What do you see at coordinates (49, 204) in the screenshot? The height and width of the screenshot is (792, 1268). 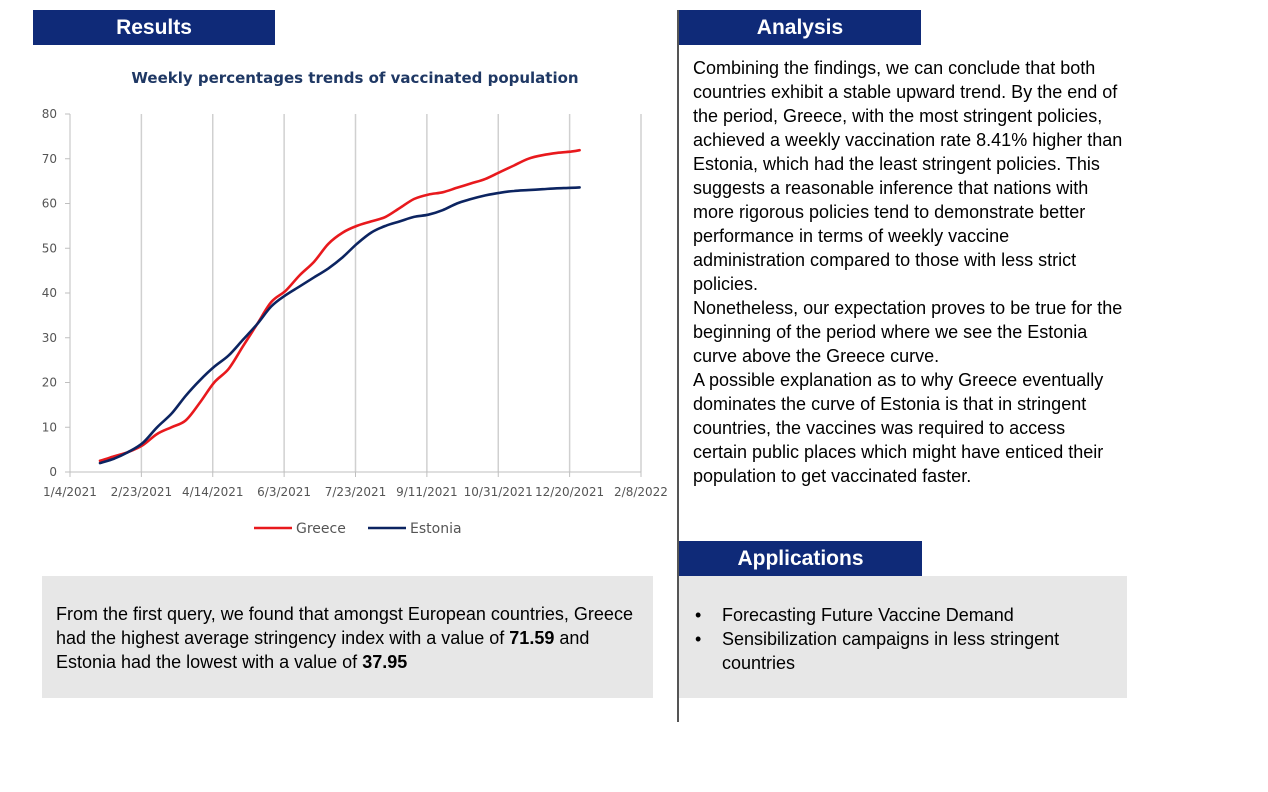 I see `y-tick-label: 60` at bounding box center [49, 204].